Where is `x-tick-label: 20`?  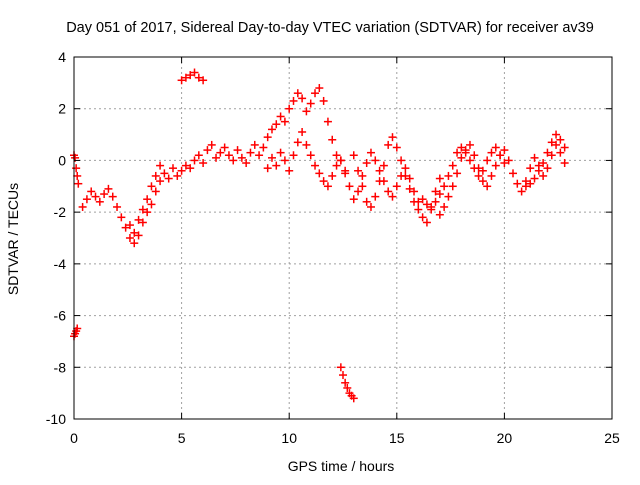
x-tick-label: 20 is located at coordinates (505, 438).